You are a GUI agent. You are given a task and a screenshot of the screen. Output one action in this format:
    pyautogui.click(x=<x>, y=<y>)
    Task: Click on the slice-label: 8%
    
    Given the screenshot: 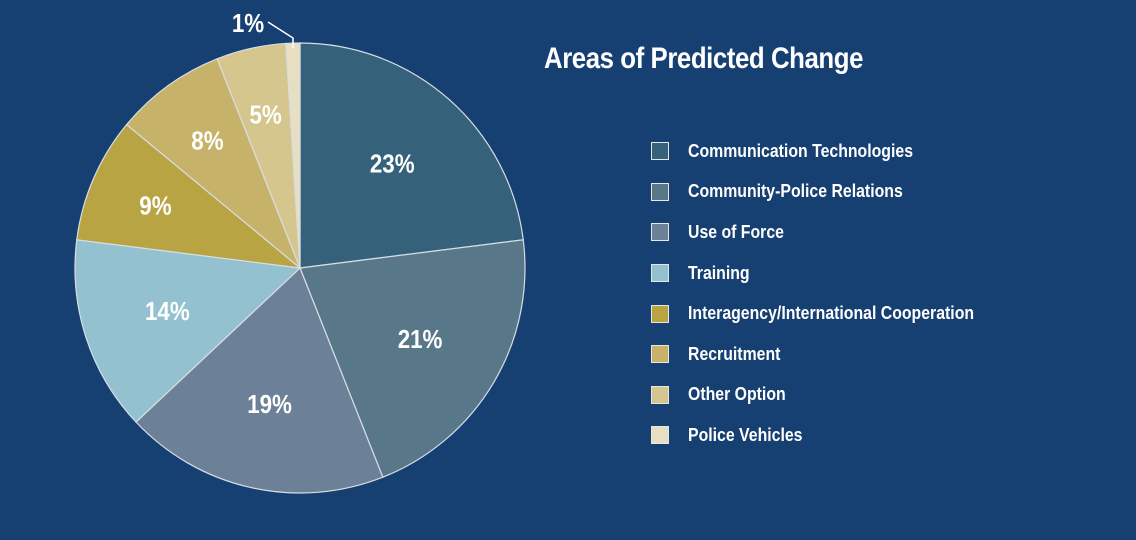 What is the action you would take?
    pyautogui.click(x=207, y=141)
    